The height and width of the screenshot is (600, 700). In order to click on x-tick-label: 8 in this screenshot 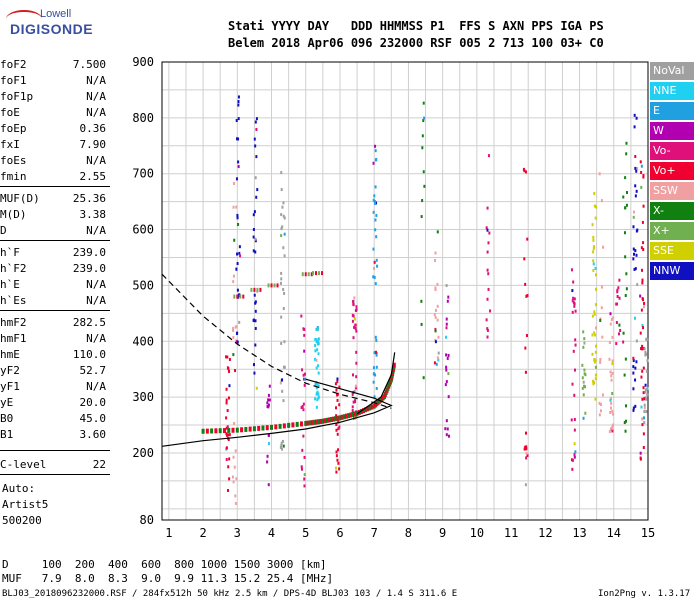, I will do `click(408, 533)`.